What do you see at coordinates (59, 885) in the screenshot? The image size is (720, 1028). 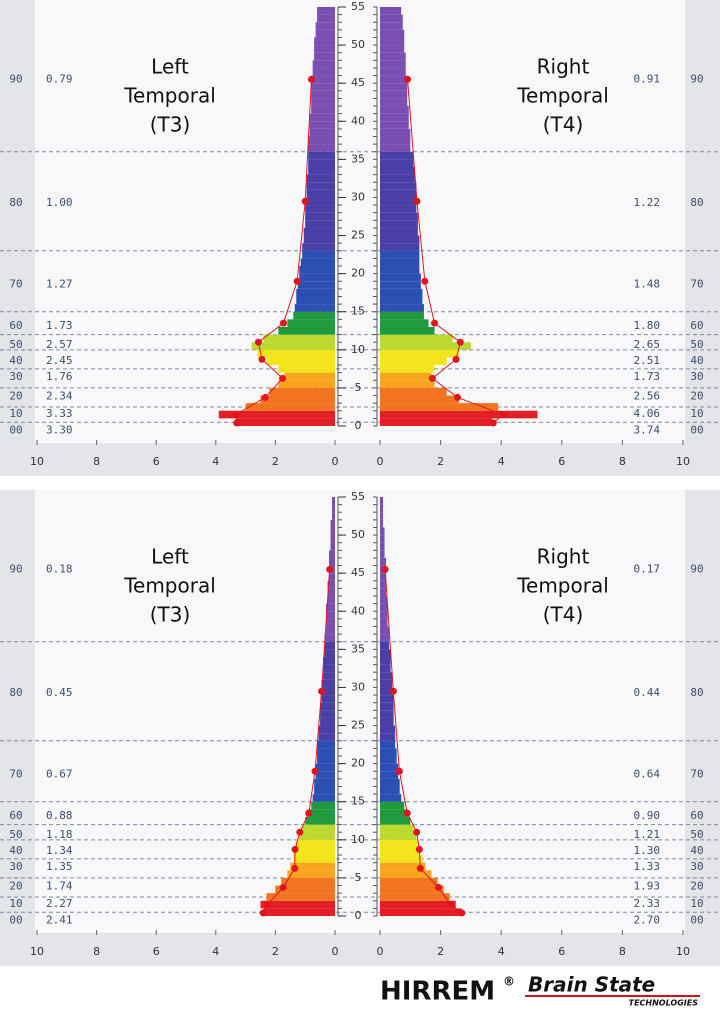 I see `band-value: 1.74` at bounding box center [59, 885].